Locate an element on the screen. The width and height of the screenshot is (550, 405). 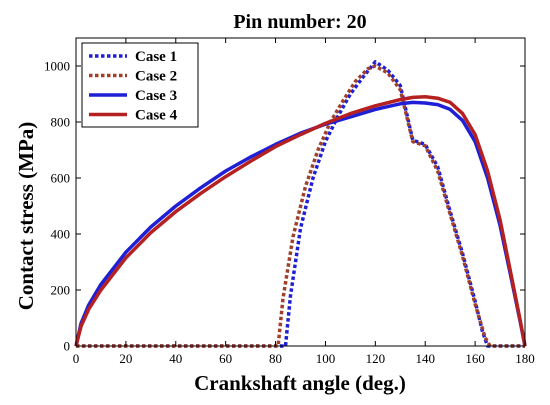
x-axis-label: Crankshaft angle (deg.) is located at coordinates (300, 383).